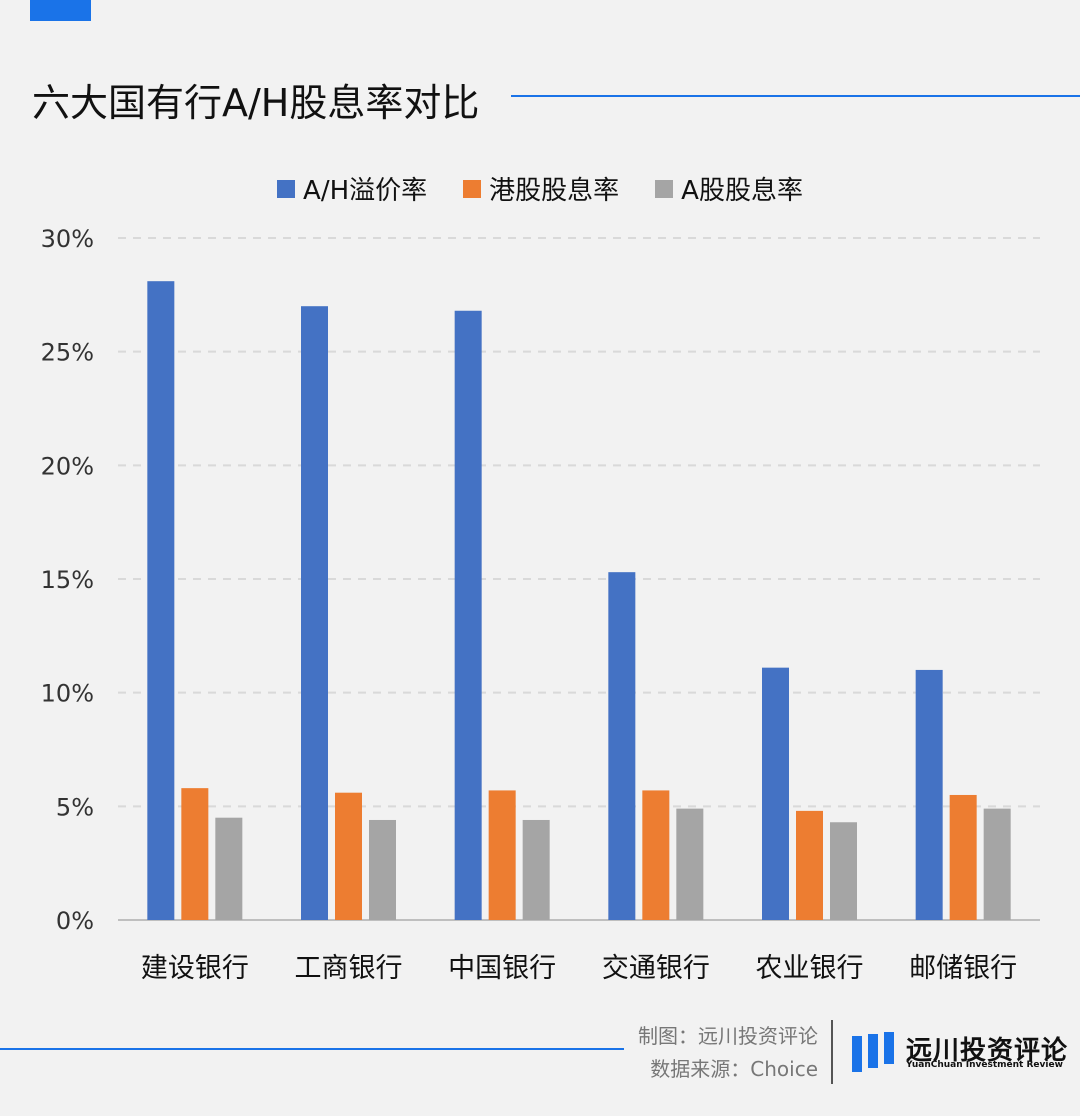  I want to click on y-tick-label: 10%, so click(67, 694).